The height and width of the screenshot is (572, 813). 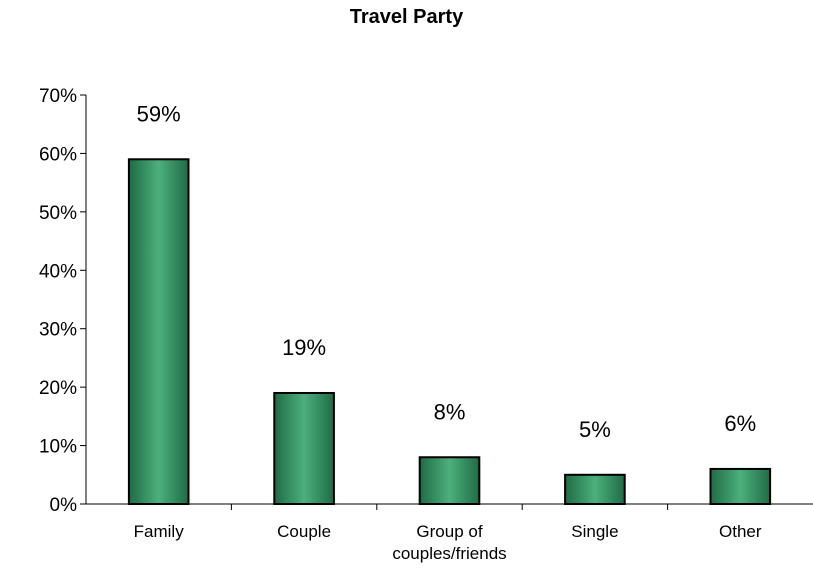 What do you see at coordinates (58, 213) in the screenshot?
I see `y-tick-label: 50%` at bounding box center [58, 213].